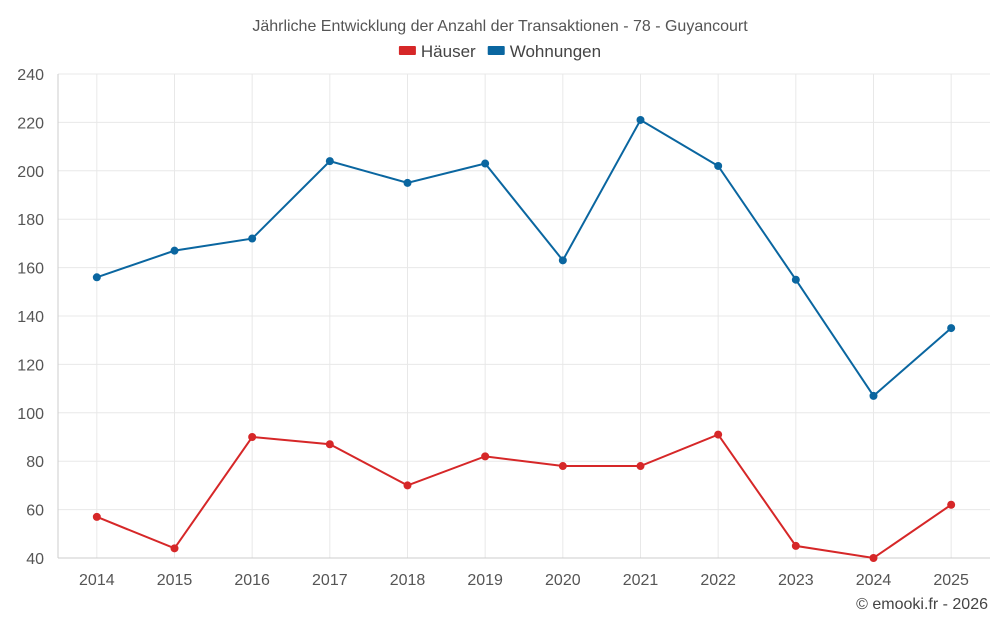 This screenshot has width=1000, height=625. I want to click on y-tick-label: 80, so click(35, 462).